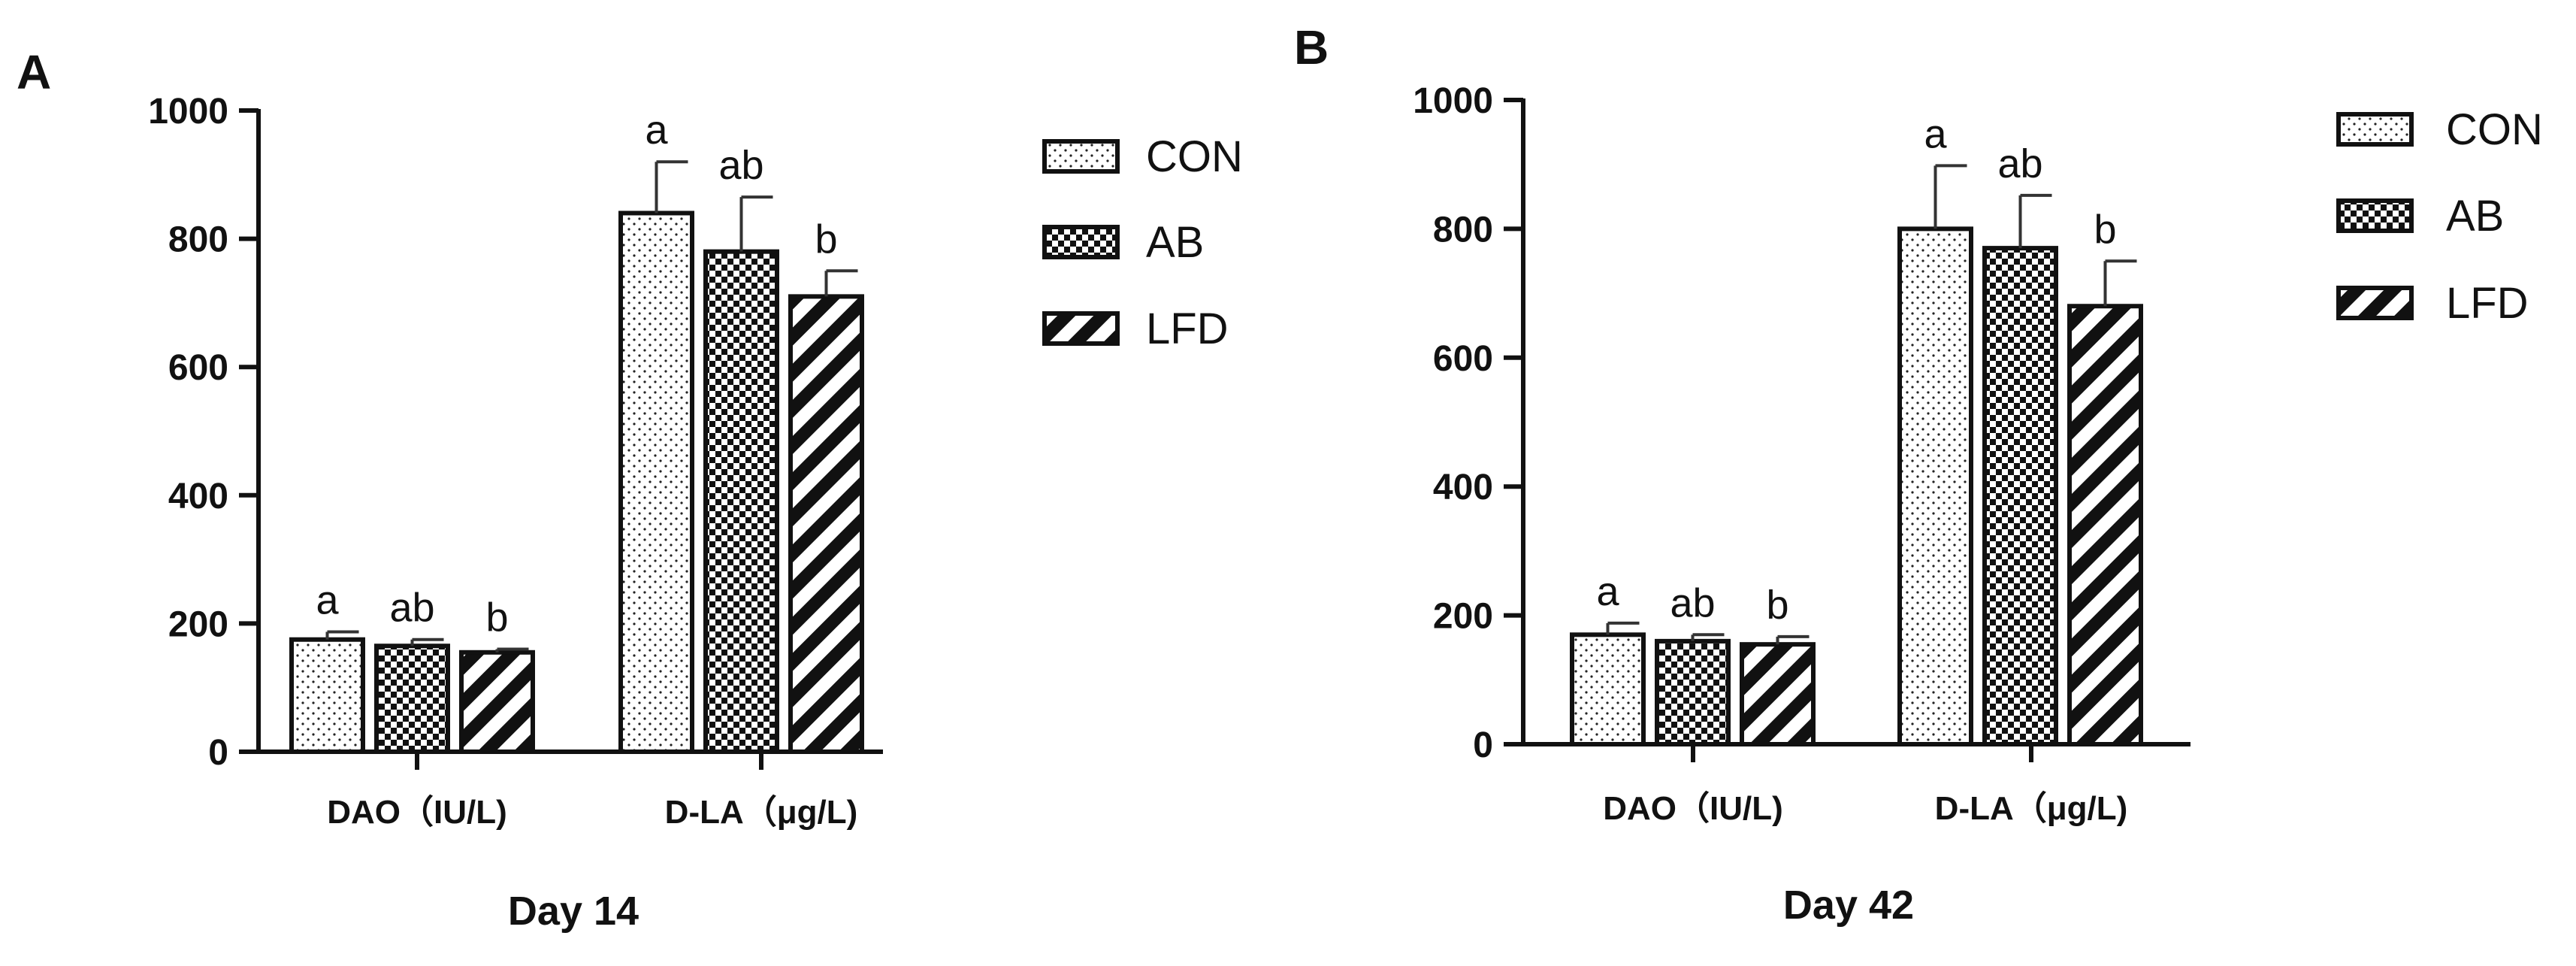 This screenshot has width=2576, height=966. What do you see at coordinates (1312, 47) in the screenshot?
I see `panel-label: B` at bounding box center [1312, 47].